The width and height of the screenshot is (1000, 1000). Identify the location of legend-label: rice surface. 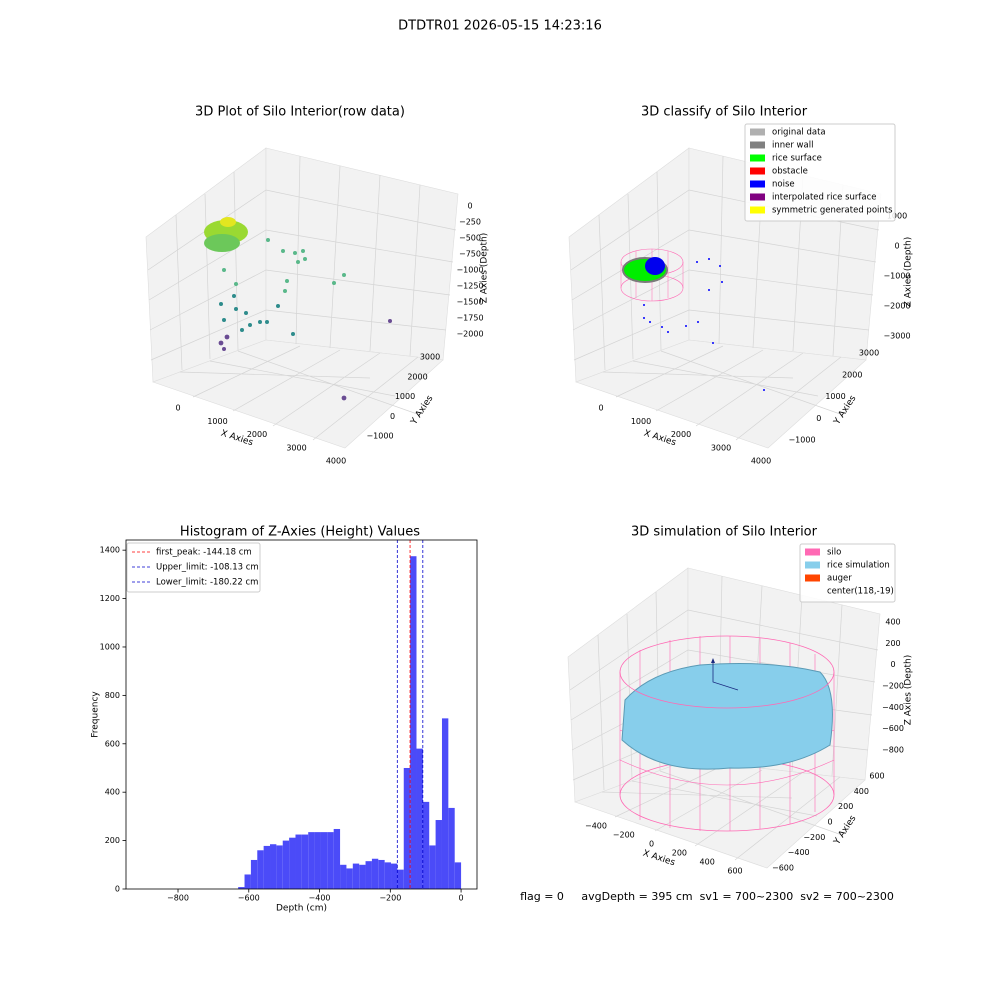
(797, 159).